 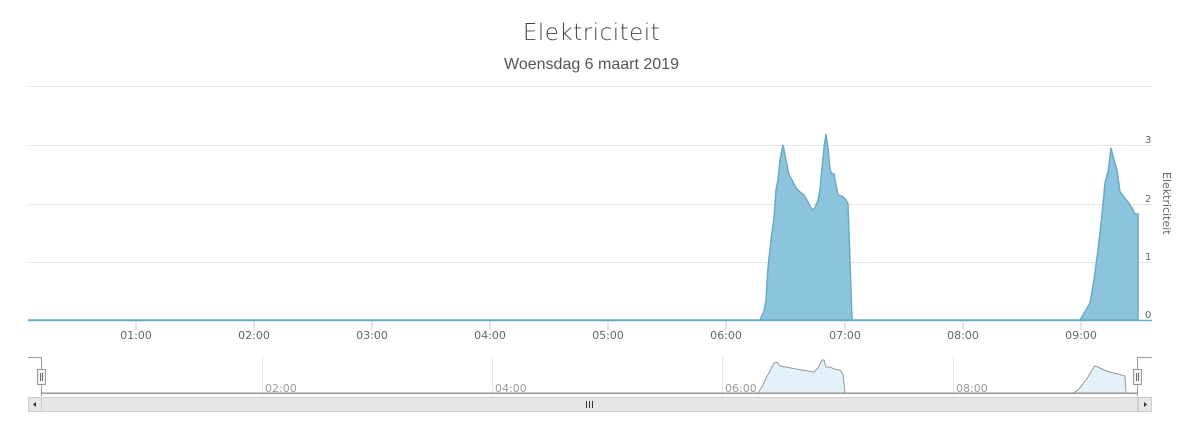 What do you see at coordinates (511, 388) in the screenshot?
I see `navigator-label: 04:00` at bounding box center [511, 388].